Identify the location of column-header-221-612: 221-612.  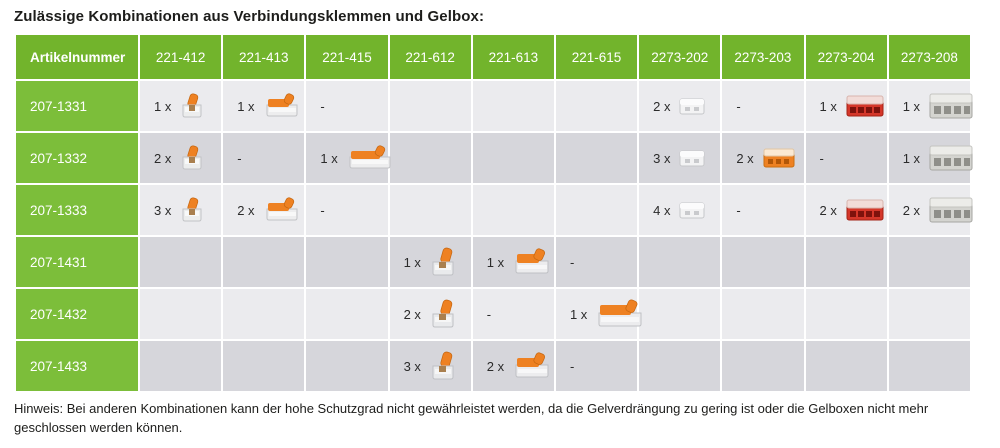
(430, 57).